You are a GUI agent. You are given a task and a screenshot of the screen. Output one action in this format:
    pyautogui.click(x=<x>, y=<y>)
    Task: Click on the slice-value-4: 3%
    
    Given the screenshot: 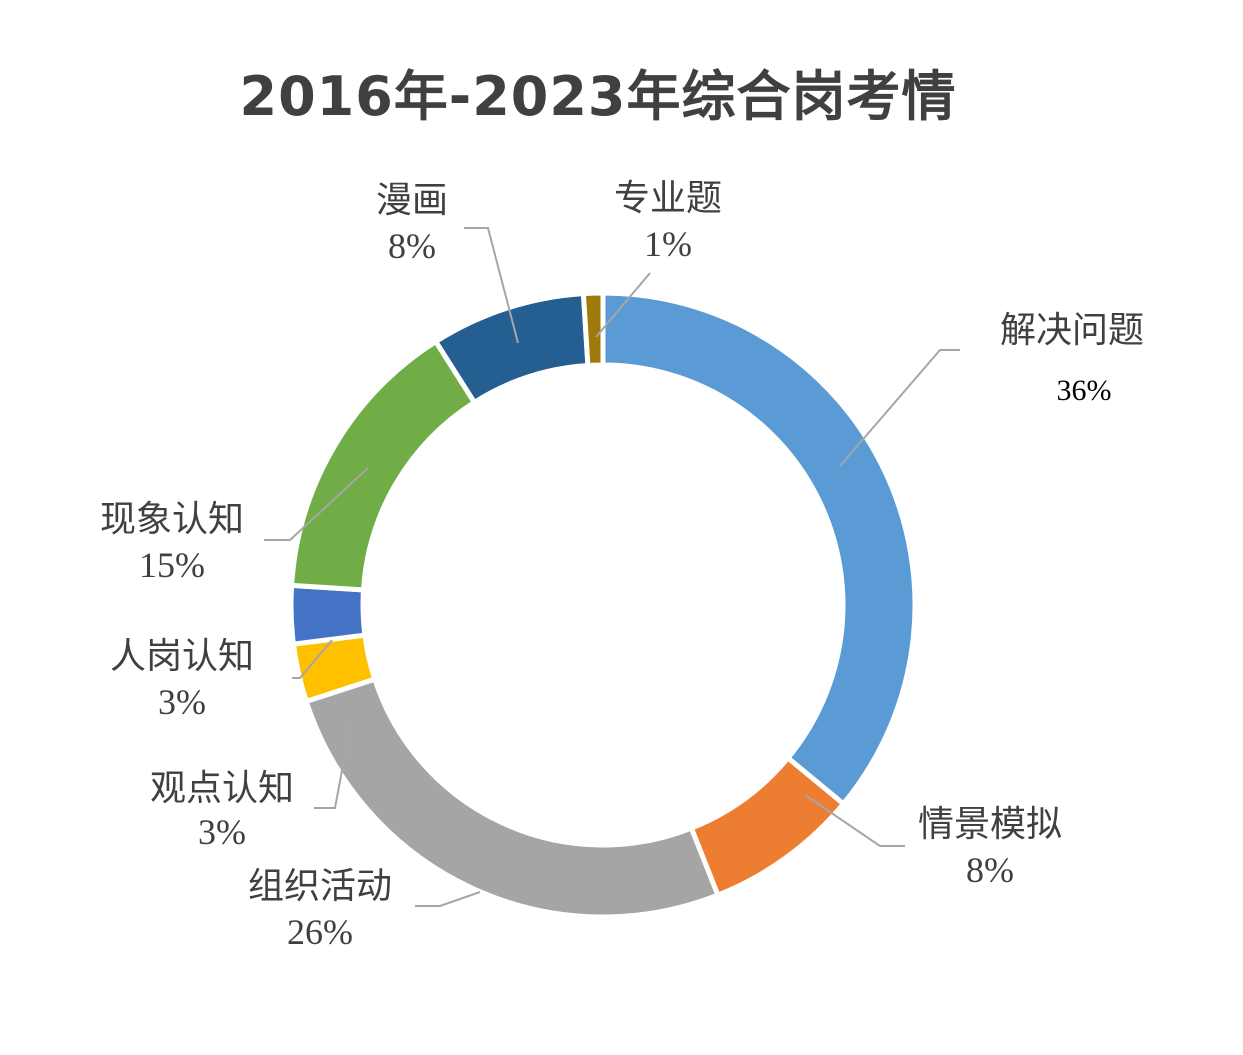 What is the action you would take?
    pyautogui.click(x=222, y=832)
    